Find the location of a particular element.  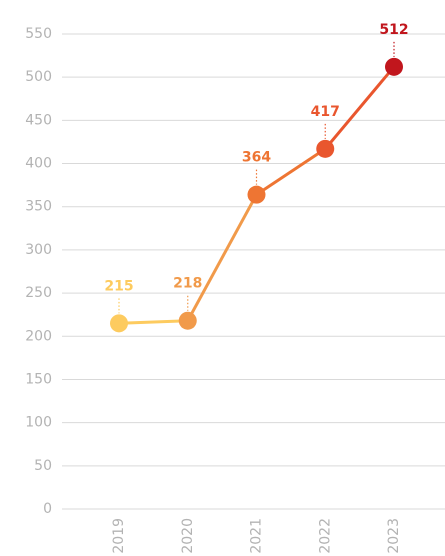

y-tick-label: 450 is located at coordinates (38, 120).